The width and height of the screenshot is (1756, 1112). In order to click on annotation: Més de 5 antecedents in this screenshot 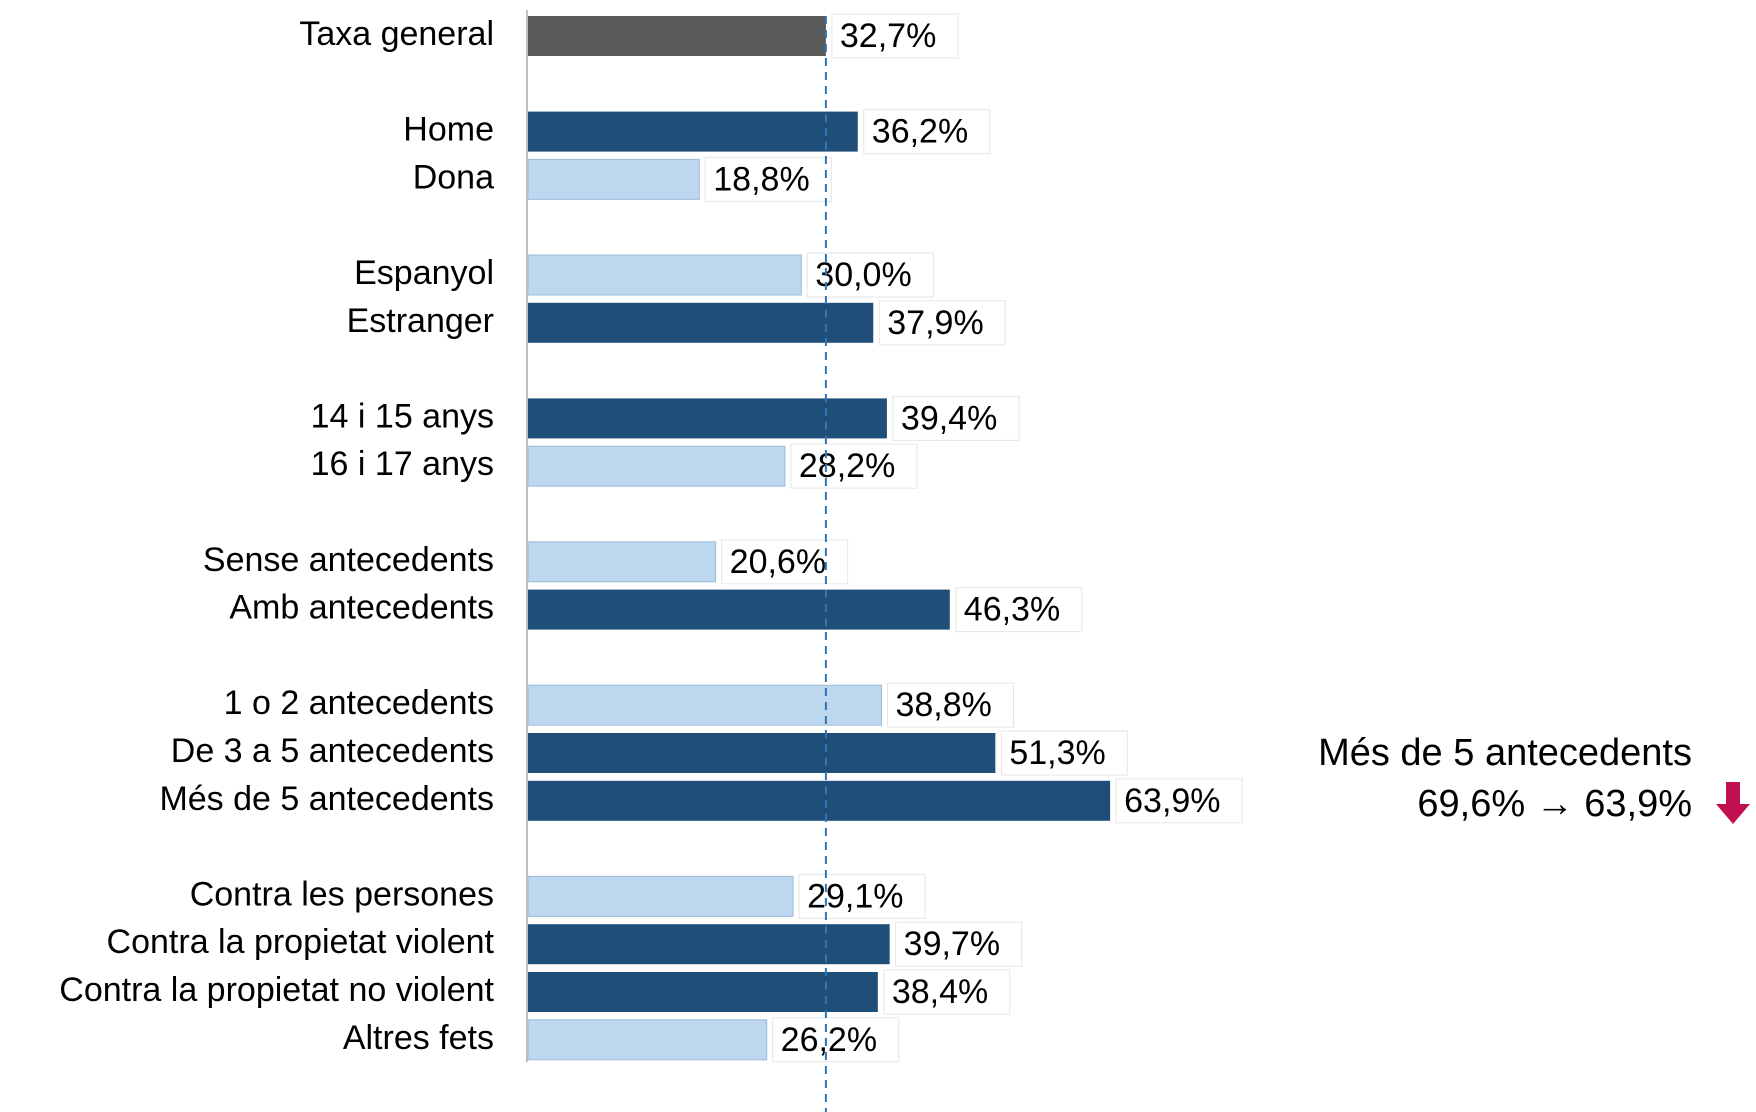, I will do `click(1505, 753)`.